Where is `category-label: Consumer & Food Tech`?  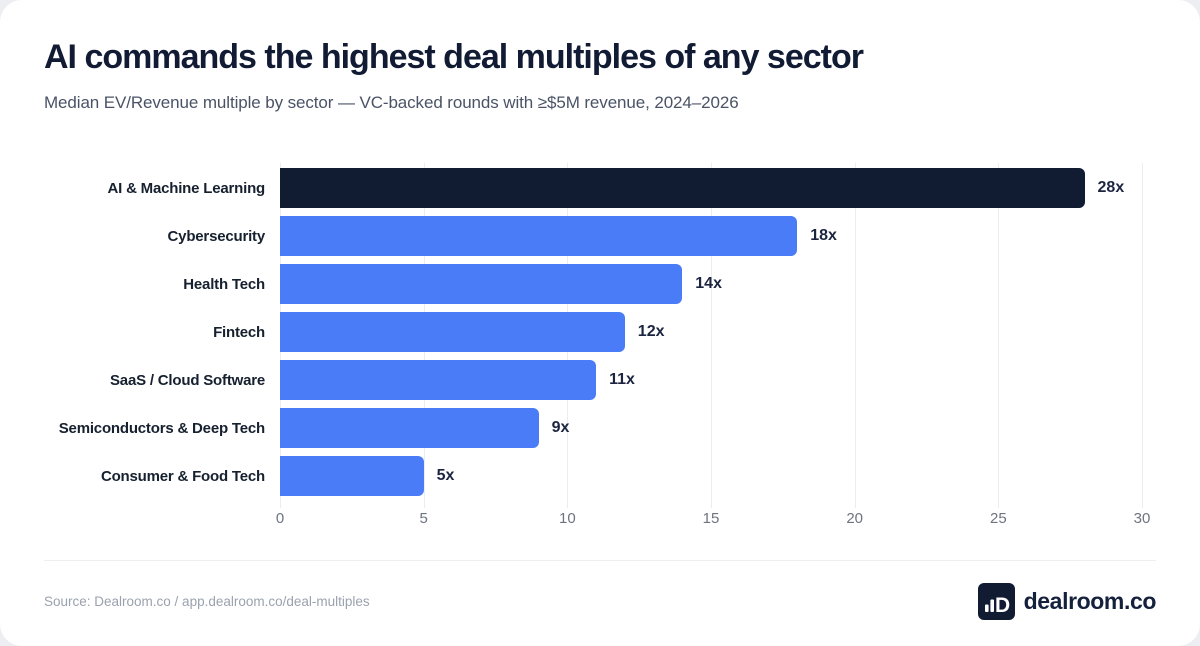 category-label: Consumer & Food Tech is located at coordinates (182, 476).